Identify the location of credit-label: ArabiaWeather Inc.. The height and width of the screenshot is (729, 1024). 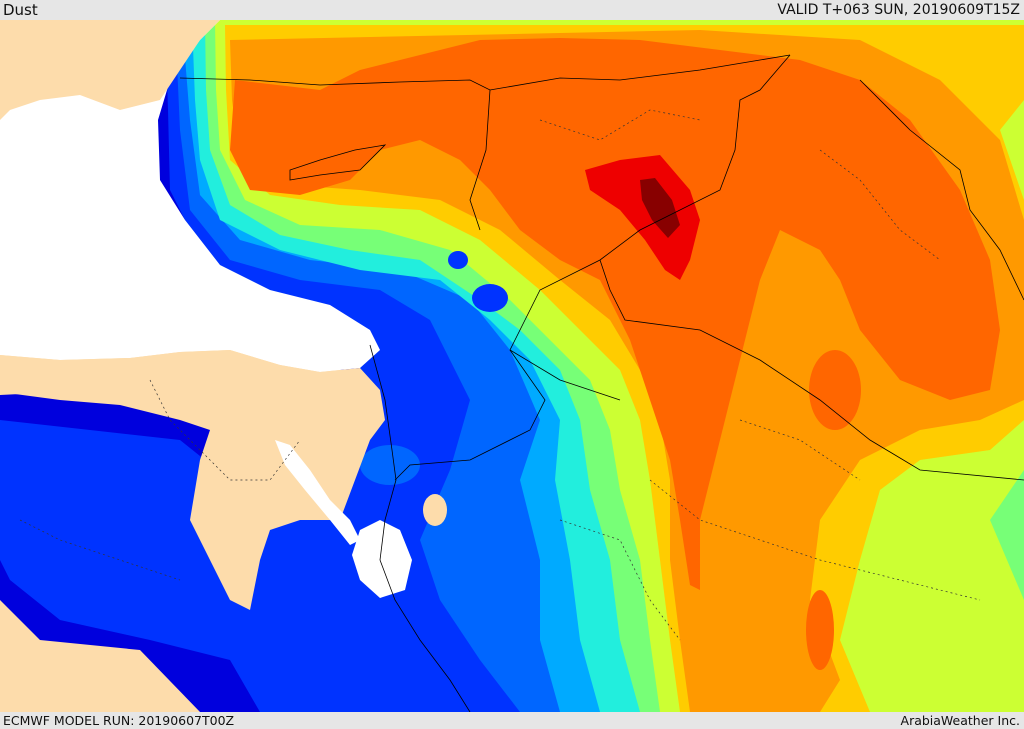
(960, 720).